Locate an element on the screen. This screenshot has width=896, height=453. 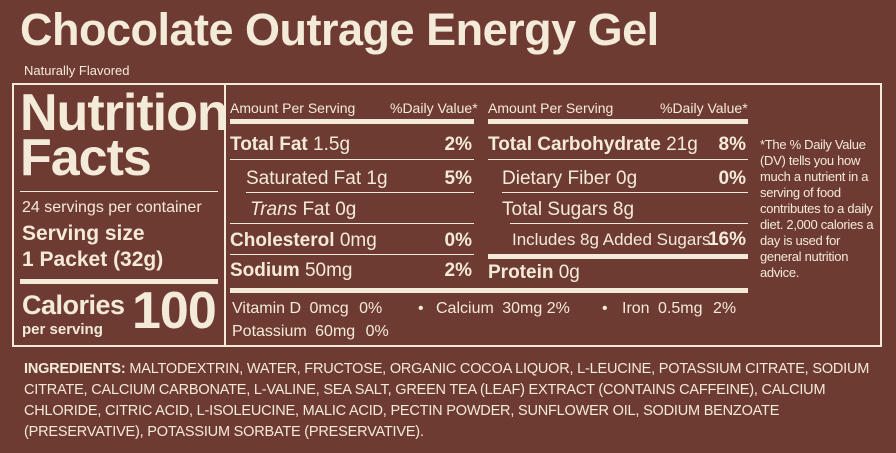
product-title: Chocolate Outrage Energy Gel is located at coordinates (339, 29).